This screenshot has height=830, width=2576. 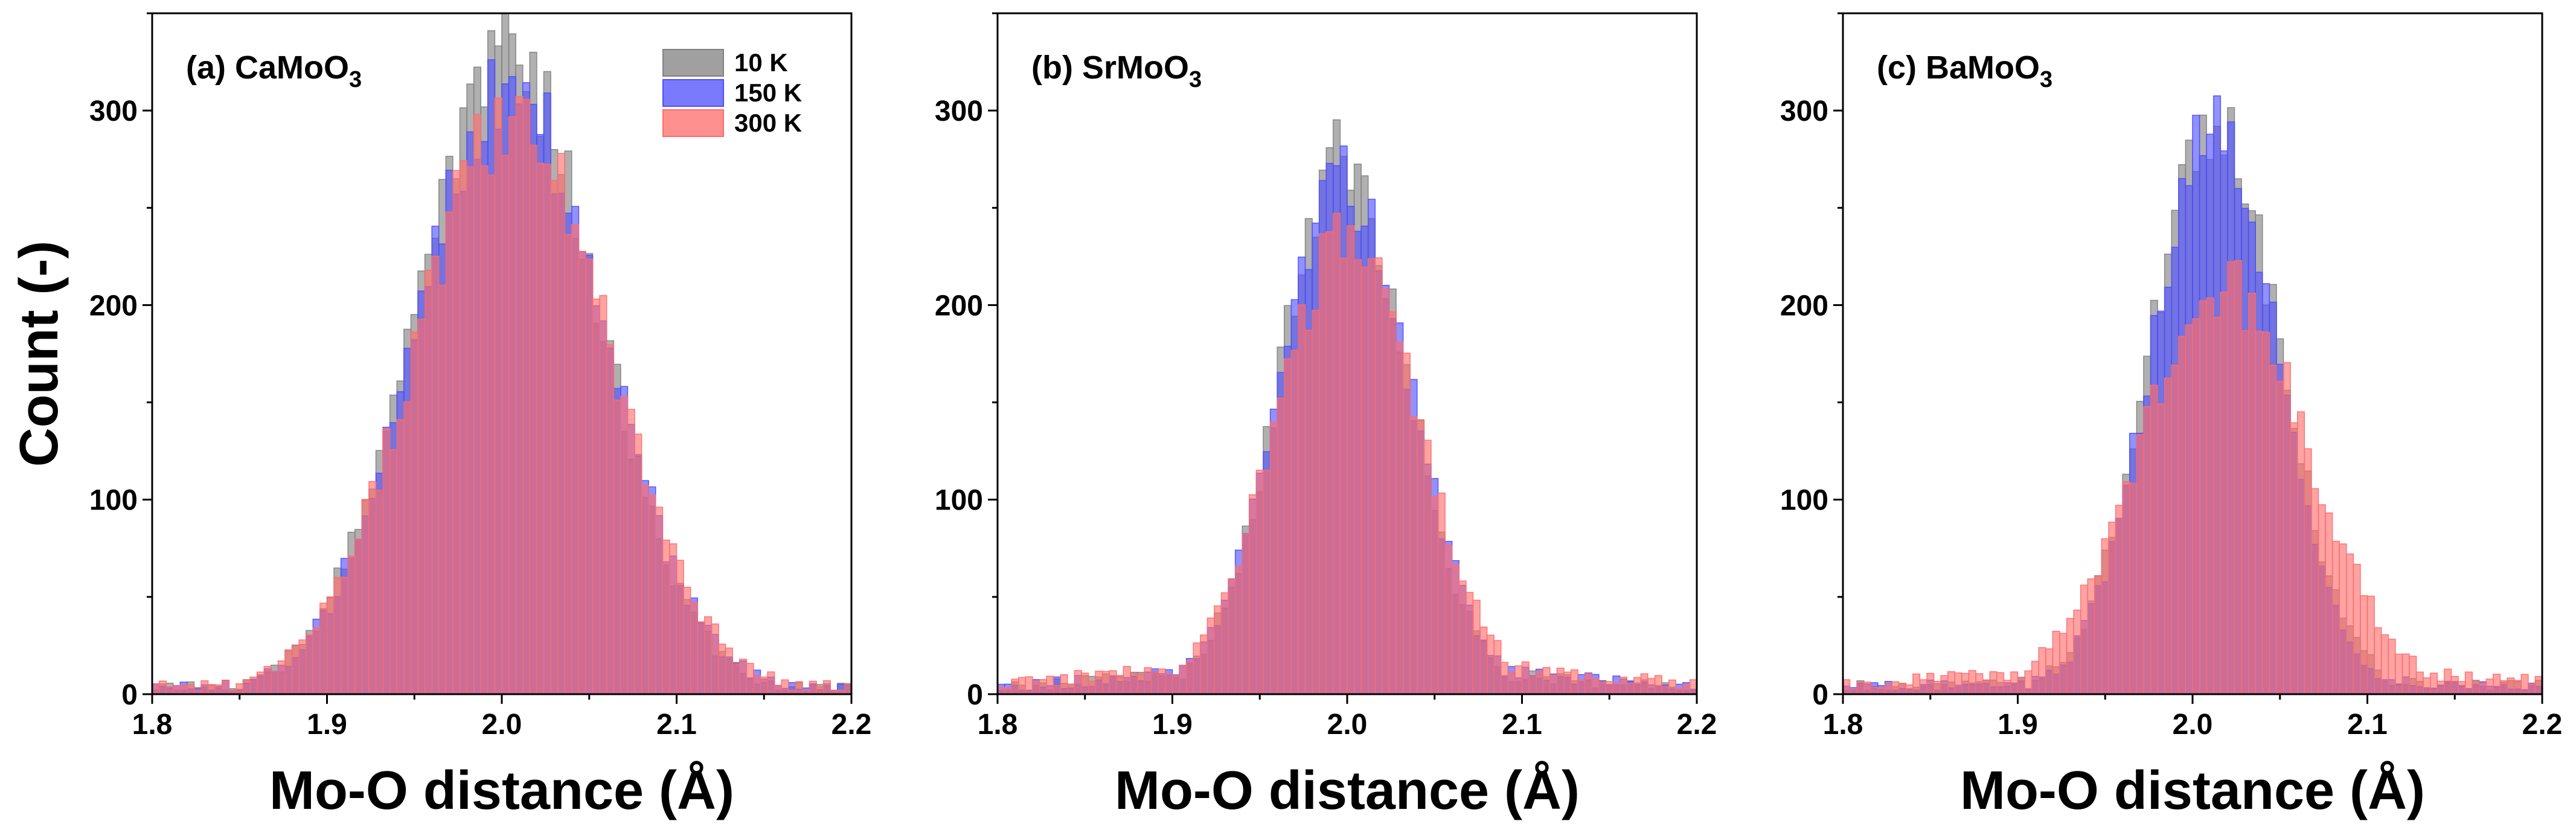 I want to click on panel-title: (a) CaMoO3, so click(x=274, y=70).